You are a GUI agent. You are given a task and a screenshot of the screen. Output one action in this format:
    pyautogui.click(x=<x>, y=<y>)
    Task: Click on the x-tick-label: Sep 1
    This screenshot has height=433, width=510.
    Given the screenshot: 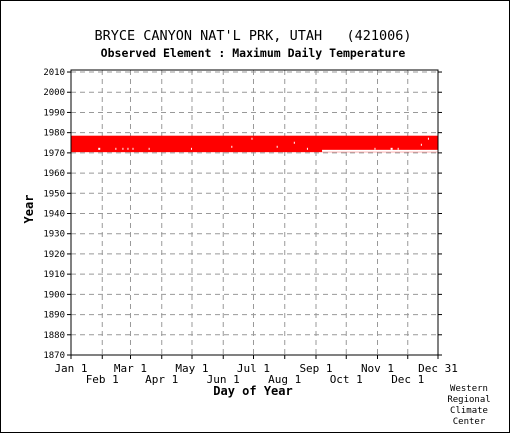 What is the action you would take?
    pyautogui.click(x=315, y=368)
    